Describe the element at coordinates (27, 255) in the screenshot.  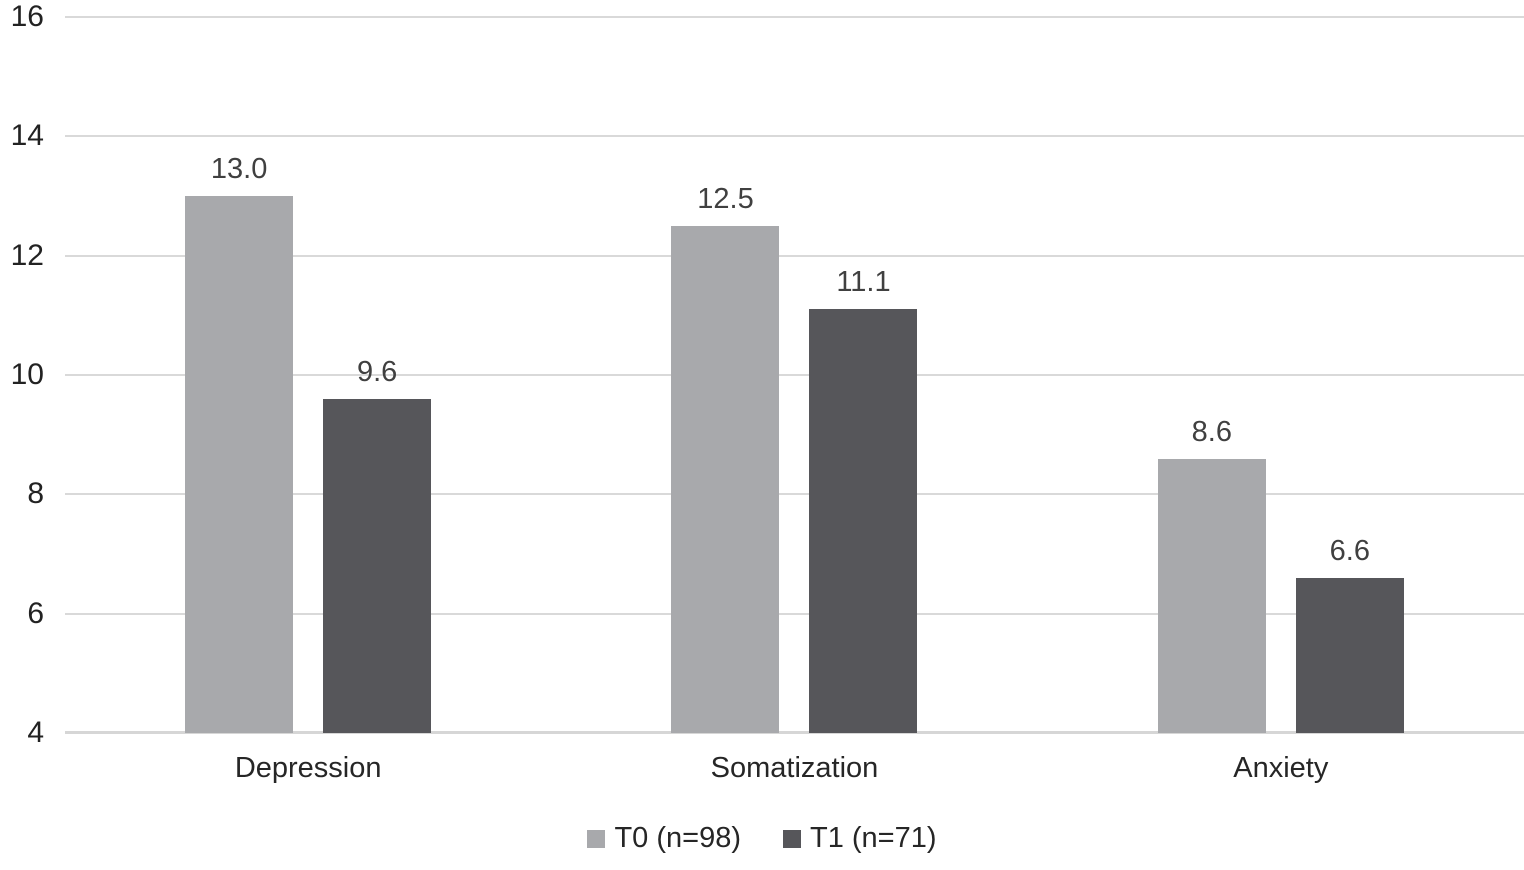
I see `y-tick-label-12: 12` at that location.